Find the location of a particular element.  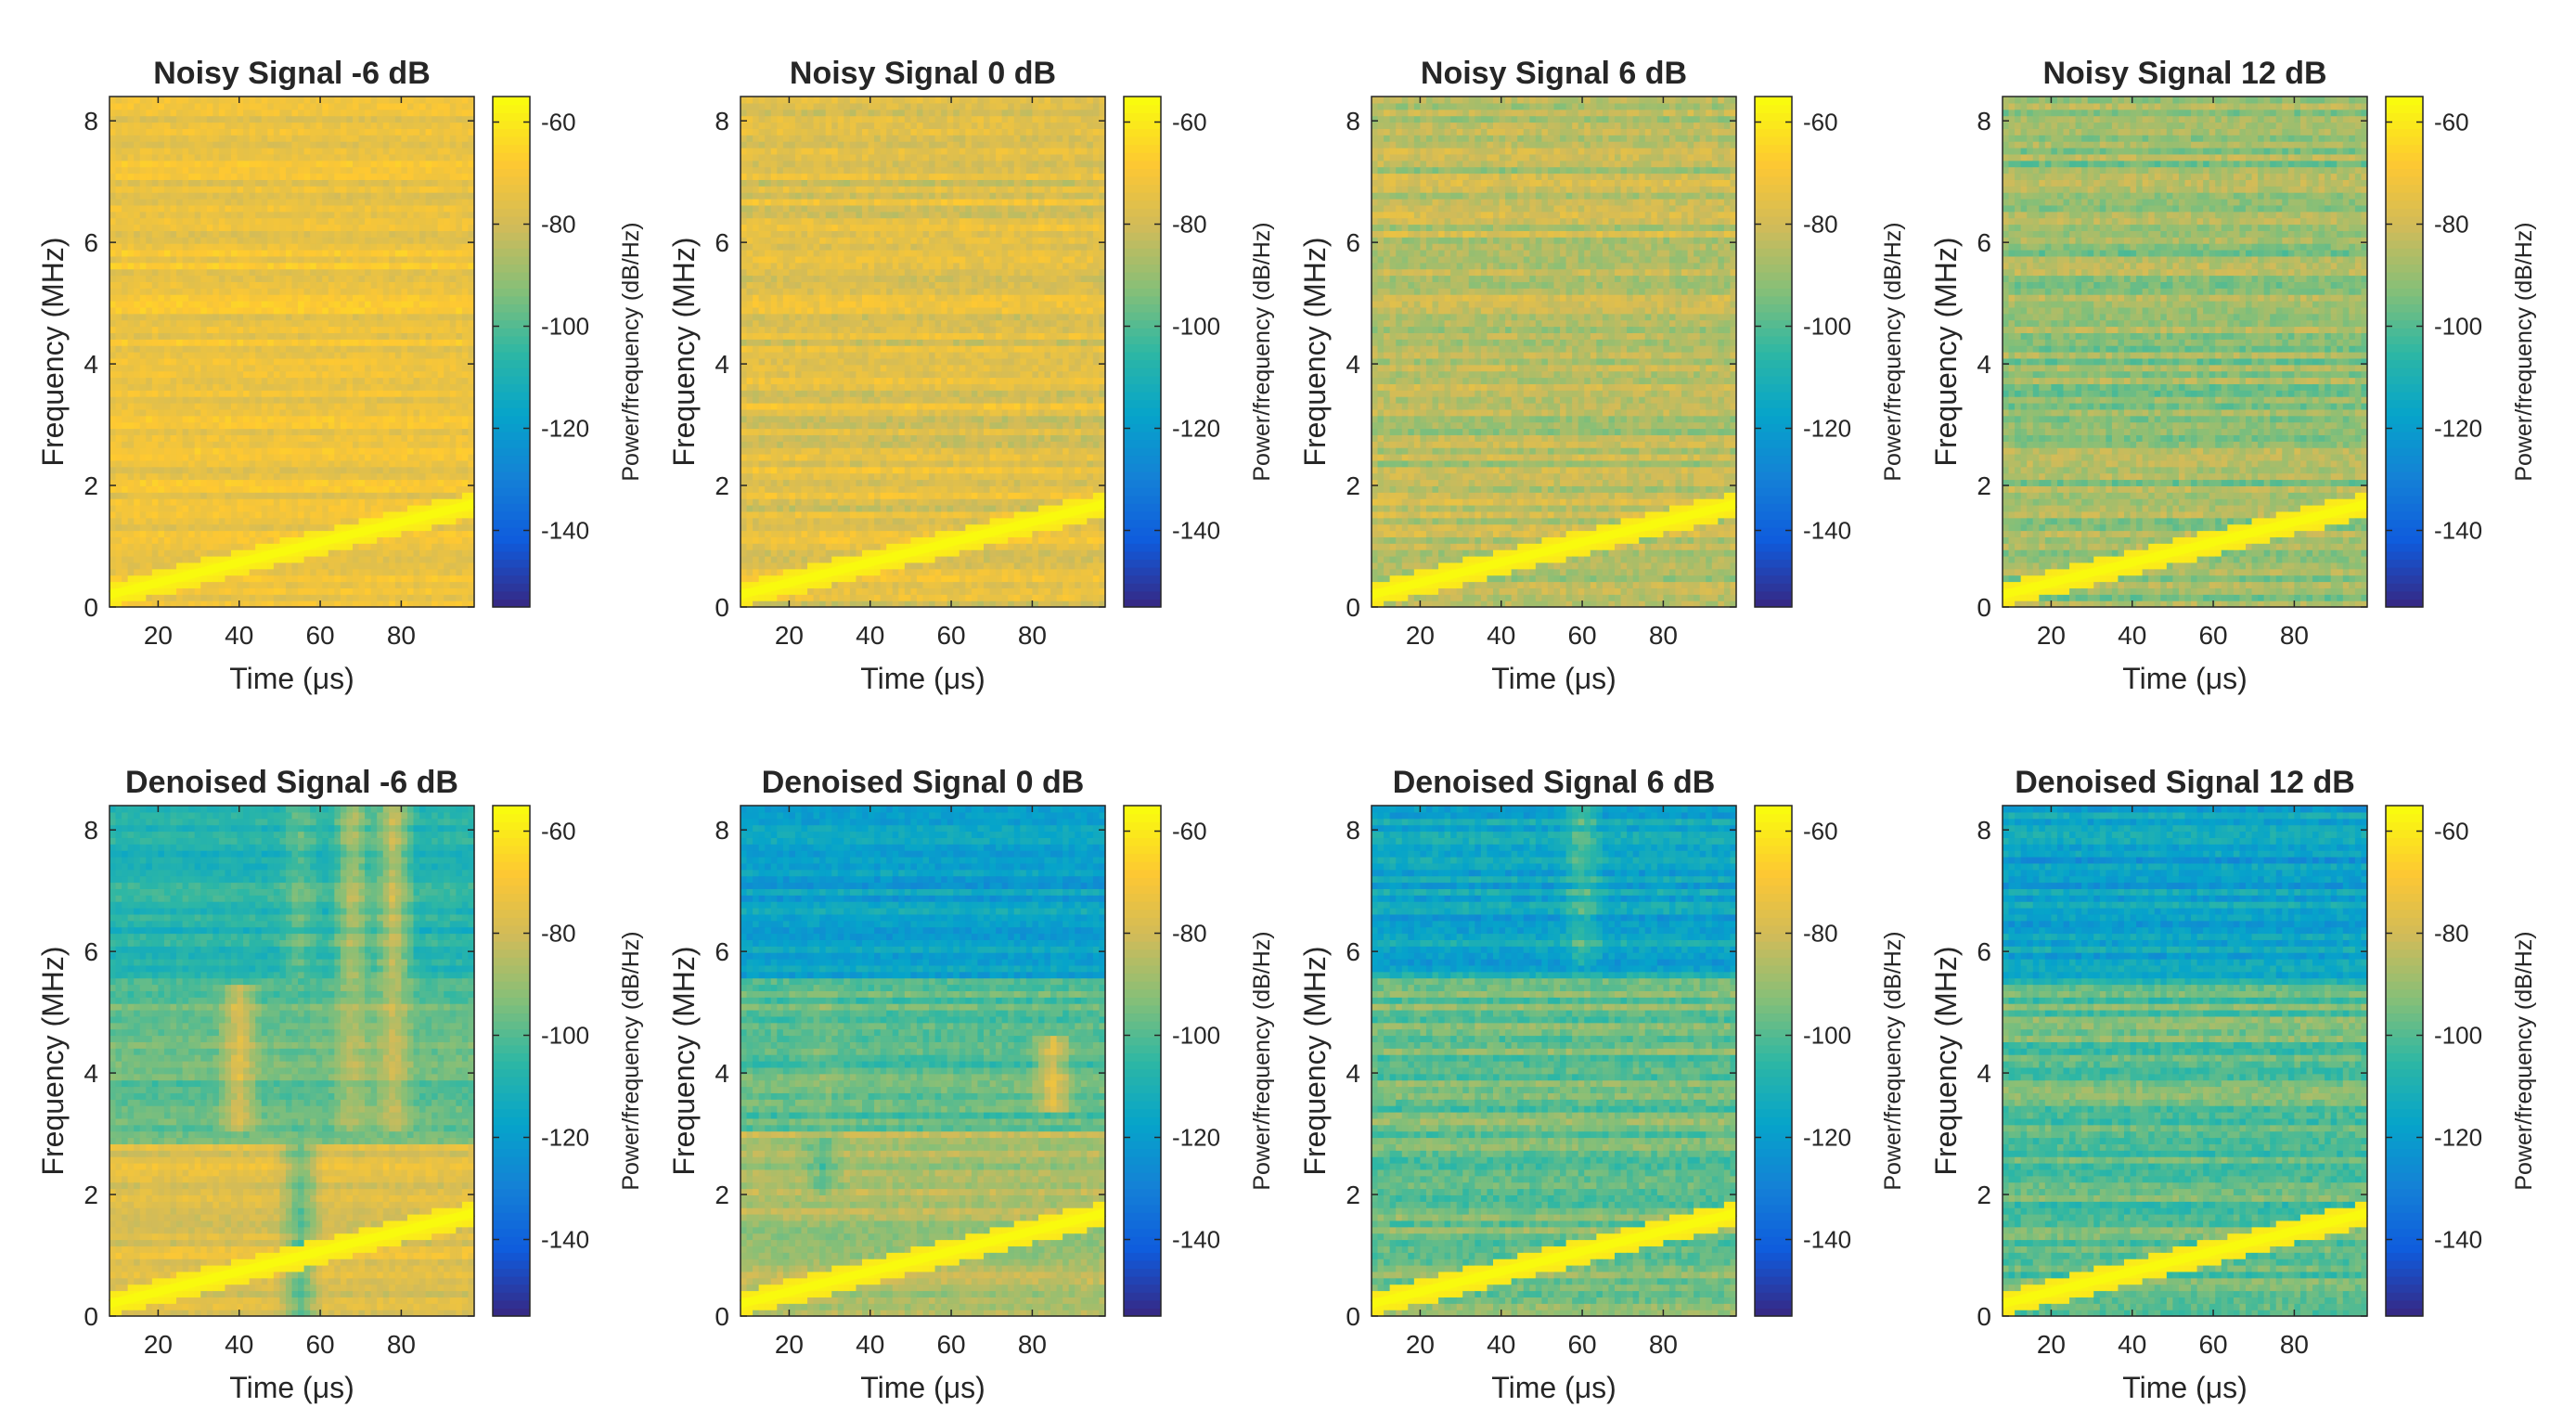

y-axis-label: Frequency (MHz) is located at coordinates (53, 351).